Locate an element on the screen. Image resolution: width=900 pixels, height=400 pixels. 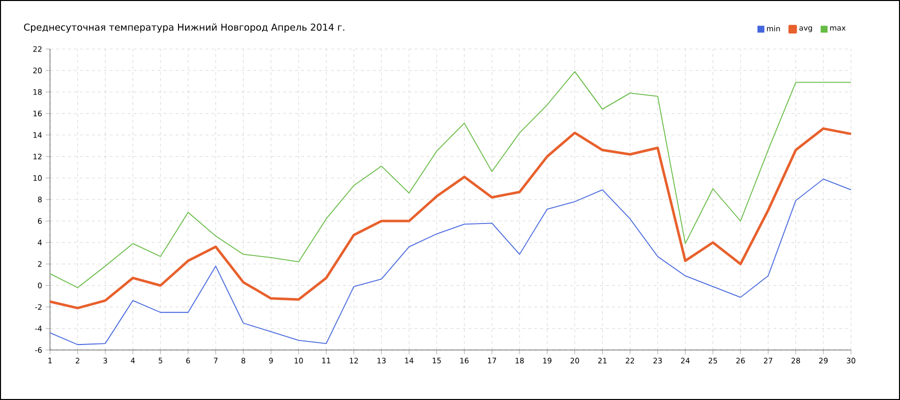
chart-title: Среднесуточная температура Нижний Новгород Апрель 2014 г. is located at coordinates (184, 28).